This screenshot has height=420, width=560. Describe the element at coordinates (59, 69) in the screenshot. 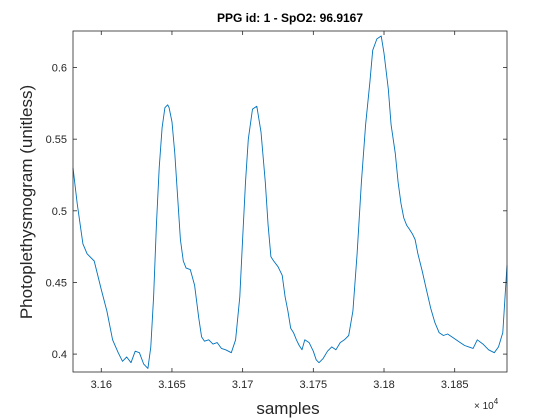

I see `y-tick-label-4: 0.6` at that location.